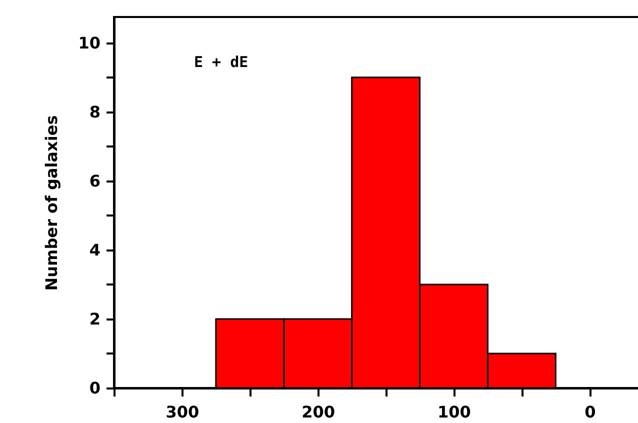 This screenshot has height=423, width=638. What do you see at coordinates (183, 412) in the screenshot?
I see `x-tick-label: 300` at bounding box center [183, 412].